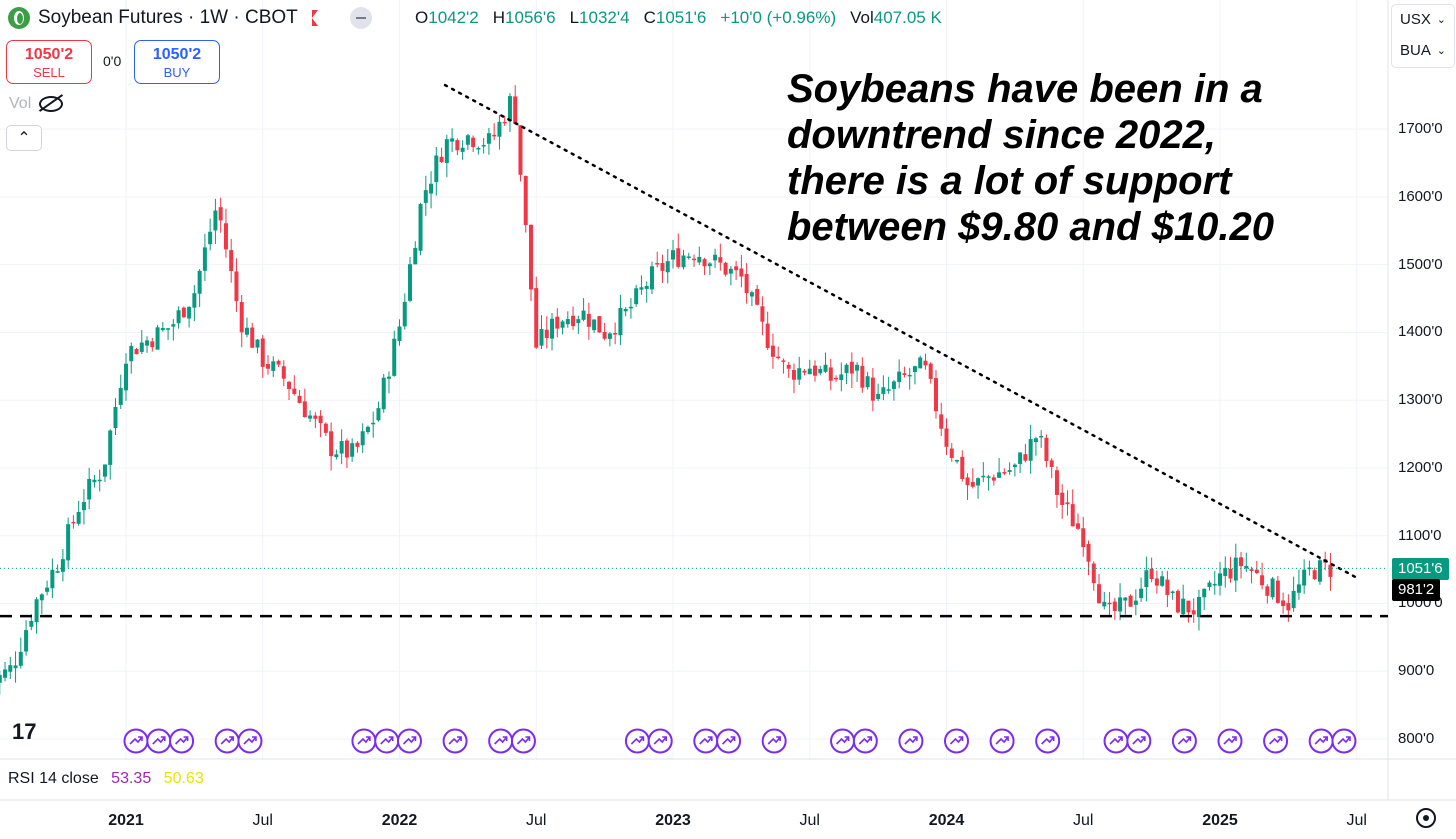 This screenshot has width=1456, height=839. Describe the element at coordinates (604, 17) in the screenshot. I see `low-value: 1032'4` at that location.